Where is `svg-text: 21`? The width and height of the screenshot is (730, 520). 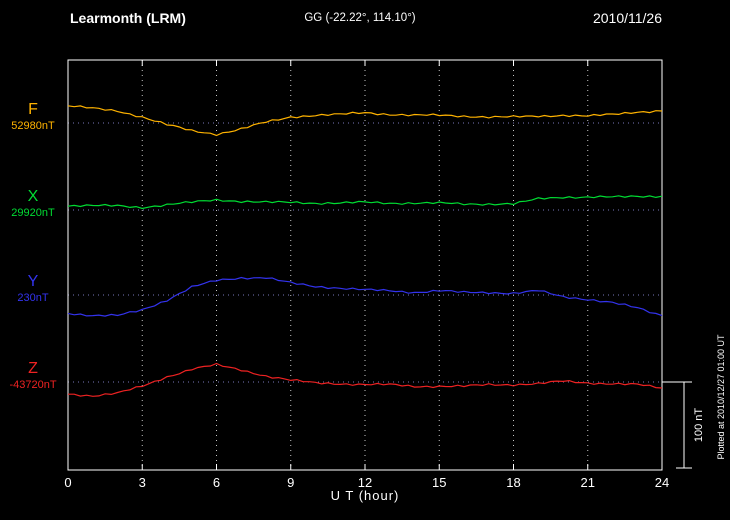
svg-text: 21 is located at coordinates (588, 482).